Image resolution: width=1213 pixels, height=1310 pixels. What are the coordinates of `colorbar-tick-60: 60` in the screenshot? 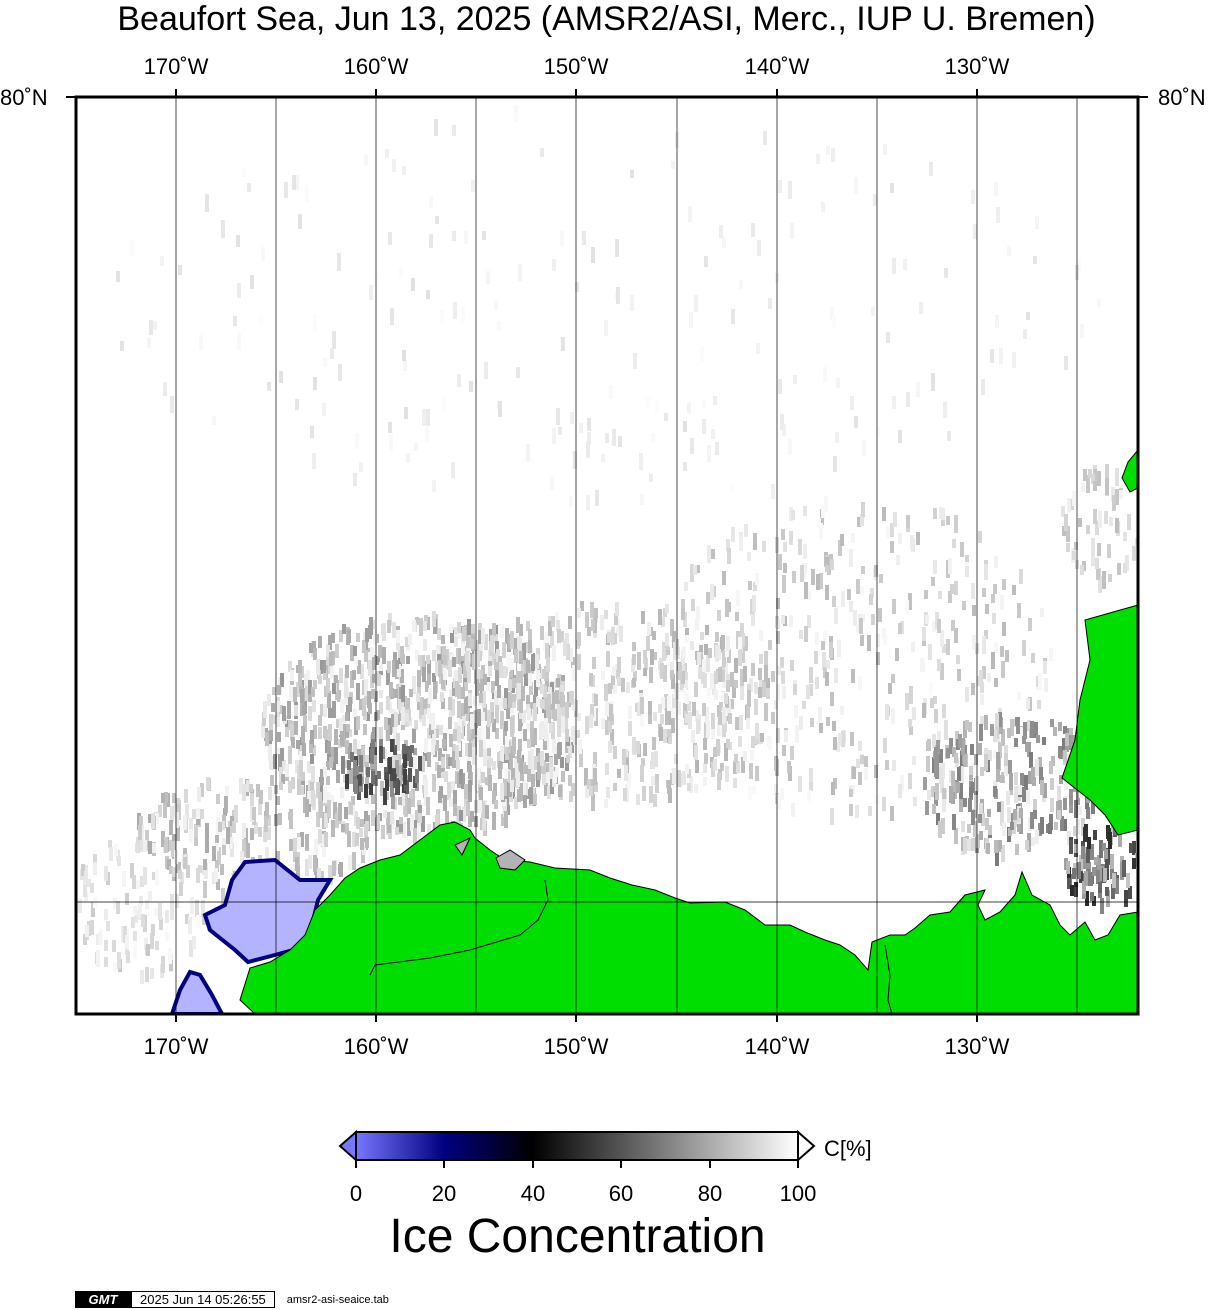 It's located at (621, 1193).